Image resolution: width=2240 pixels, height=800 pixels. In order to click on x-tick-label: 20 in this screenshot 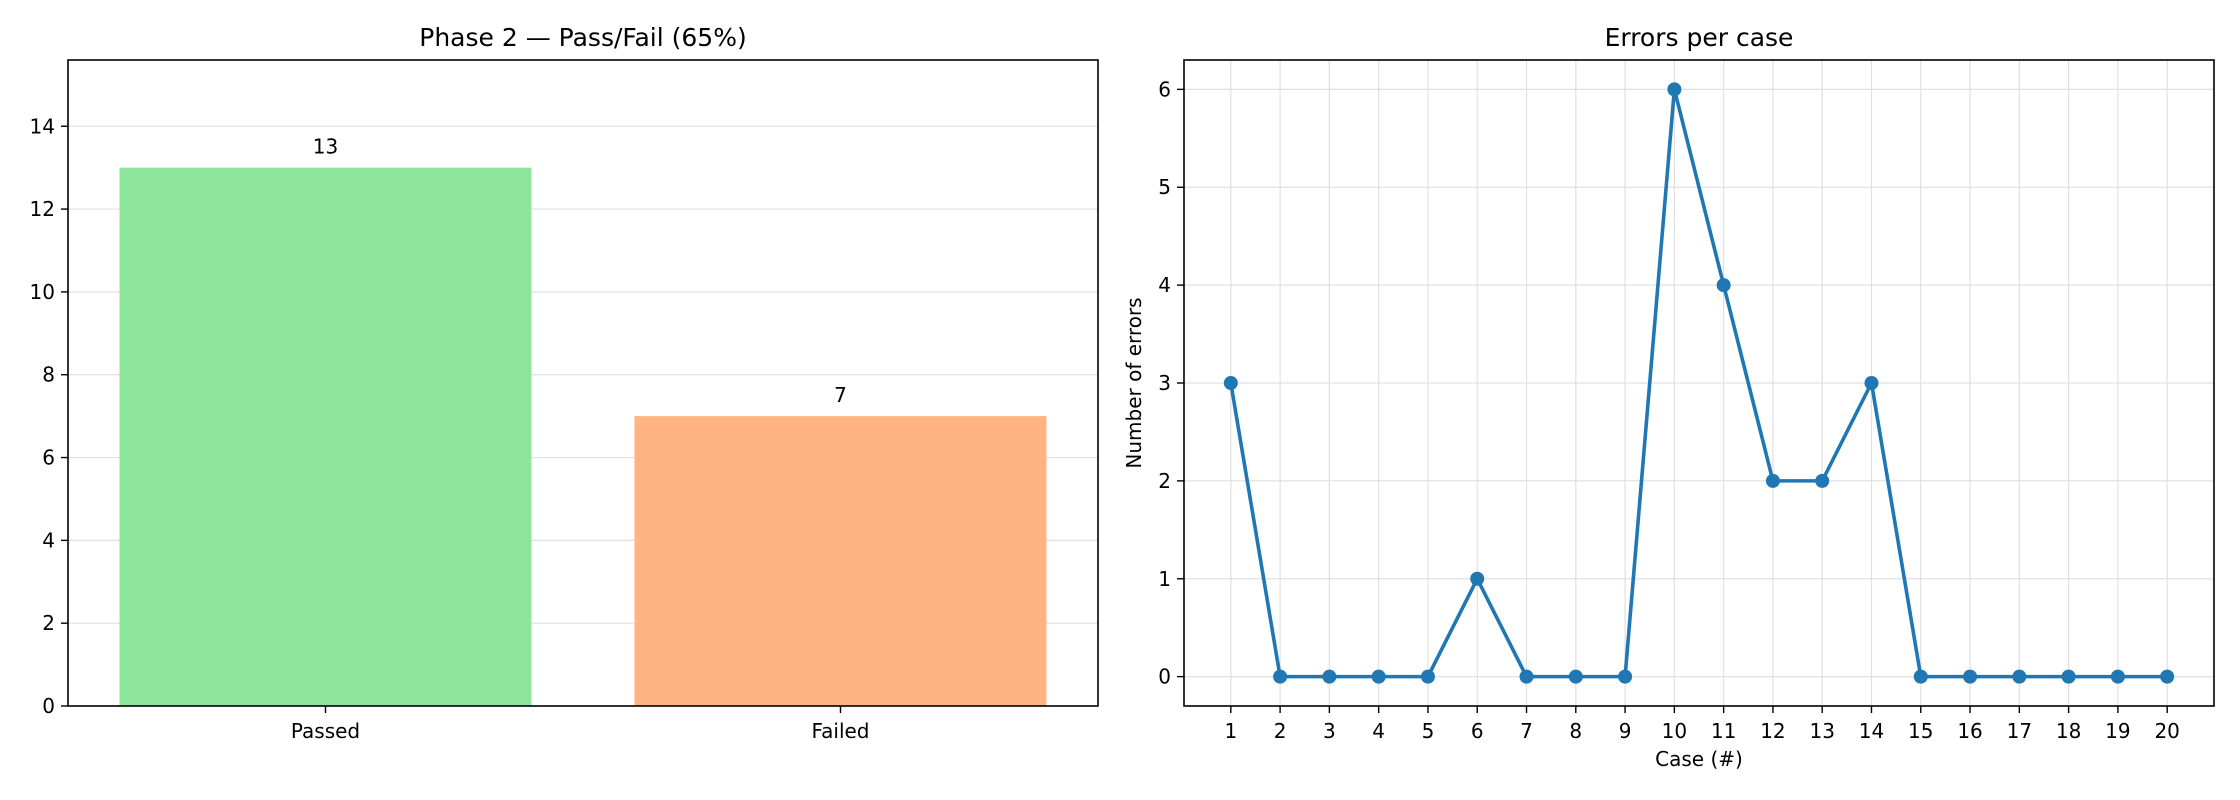, I will do `click(2166, 731)`.